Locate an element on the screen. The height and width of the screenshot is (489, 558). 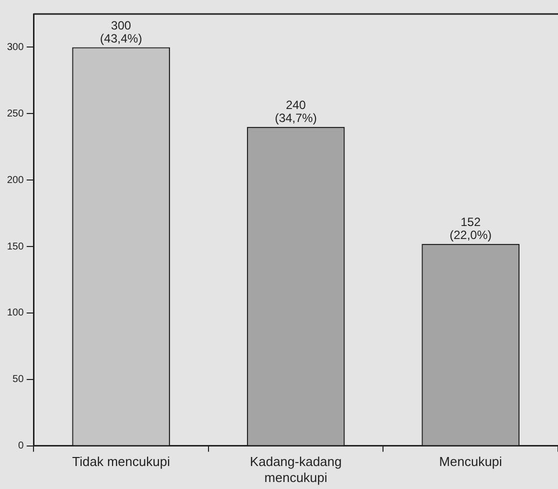
y-tick-label: 250 is located at coordinates (15, 114).